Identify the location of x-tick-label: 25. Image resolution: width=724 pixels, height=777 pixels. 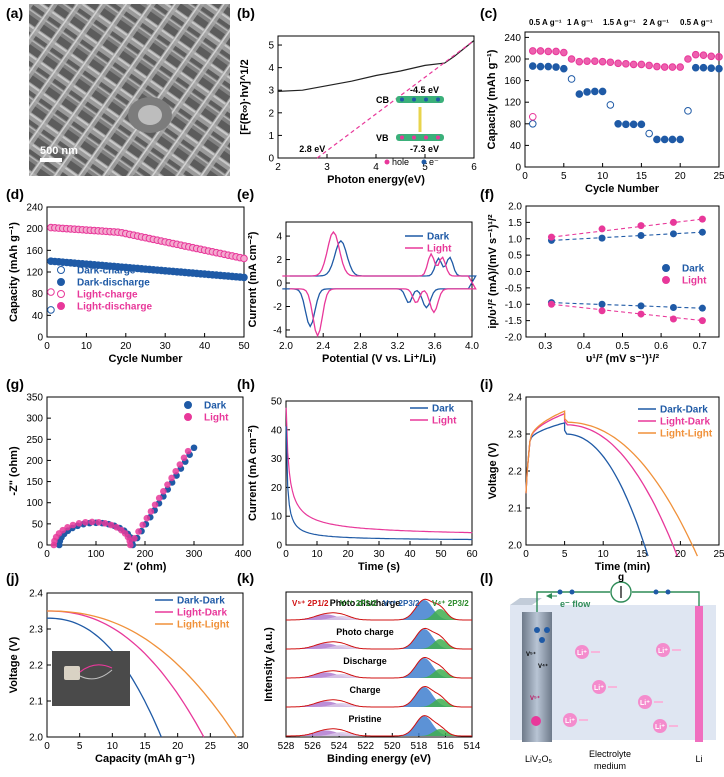
(718, 176).